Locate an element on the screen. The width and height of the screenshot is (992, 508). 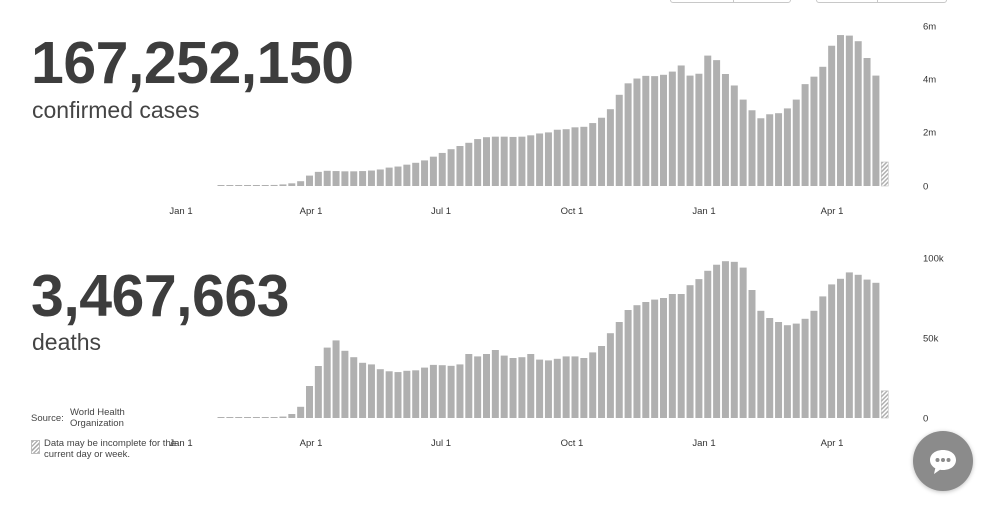
view-toggle-left is located at coordinates (730, 1).